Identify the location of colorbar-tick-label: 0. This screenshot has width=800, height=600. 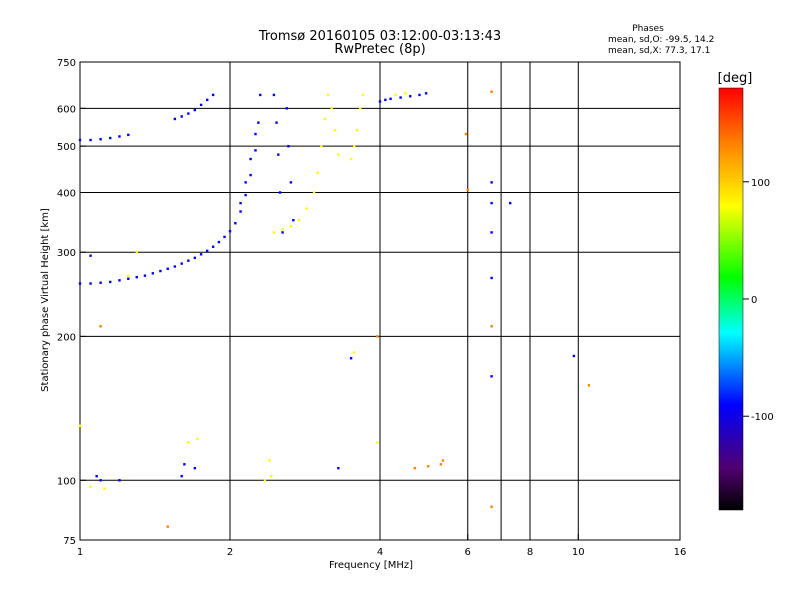
(754, 300).